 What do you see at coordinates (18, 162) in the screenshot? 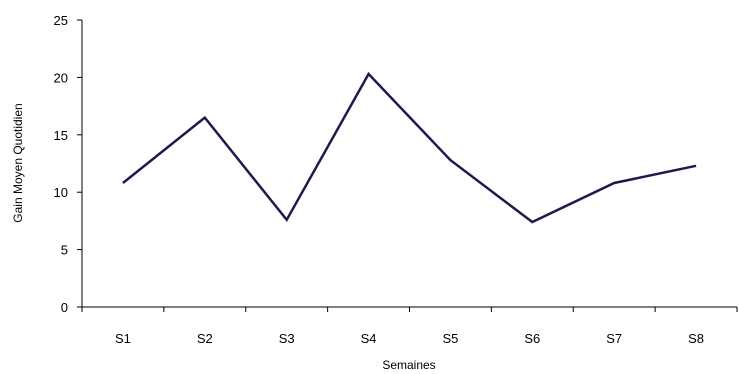
I see `y-axis-title: Gain Moyen Quotidien` at bounding box center [18, 162].